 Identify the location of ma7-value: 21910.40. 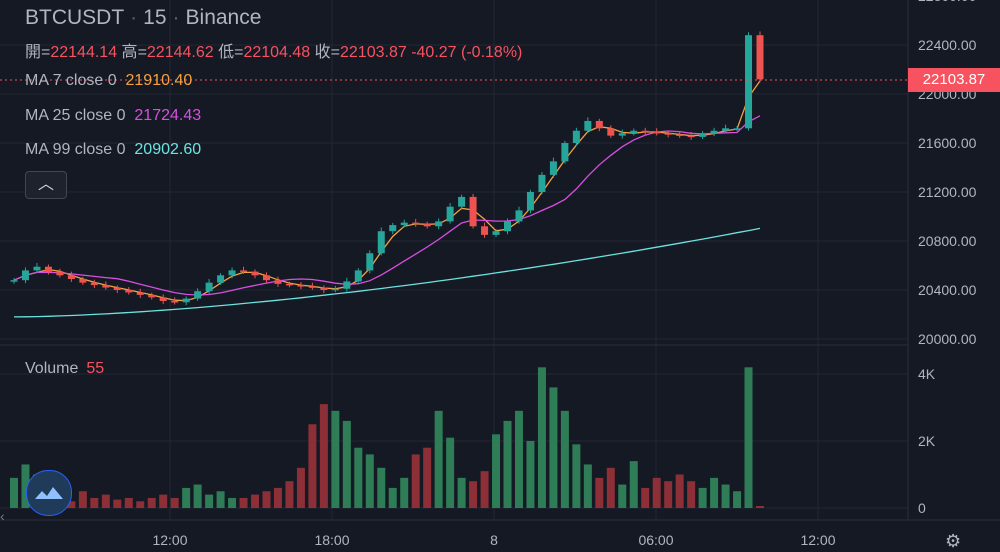
(159, 80).